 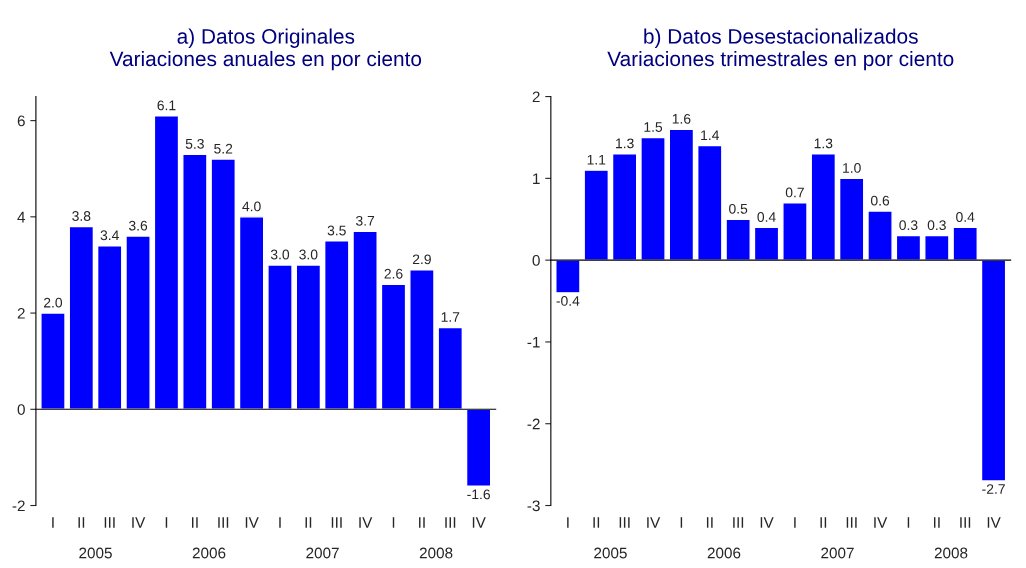 What do you see at coordinates (852, 167) in the screenshot?
I see `data-label: 1.0` at bounding box center [852, 167].